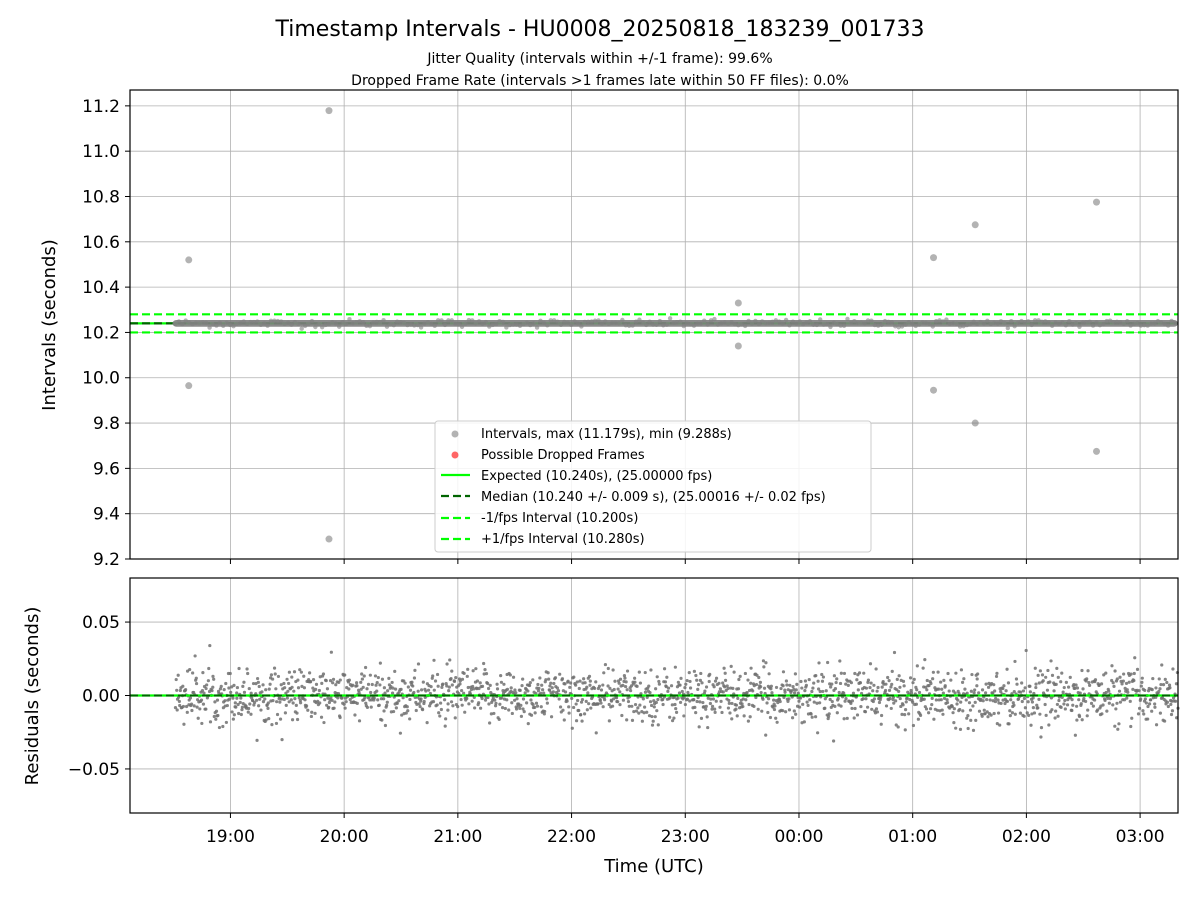 The width and height of the screenshot is (1200, 904). I want to click on intervals-y-tick-label: 9.4, so click(106, 515).